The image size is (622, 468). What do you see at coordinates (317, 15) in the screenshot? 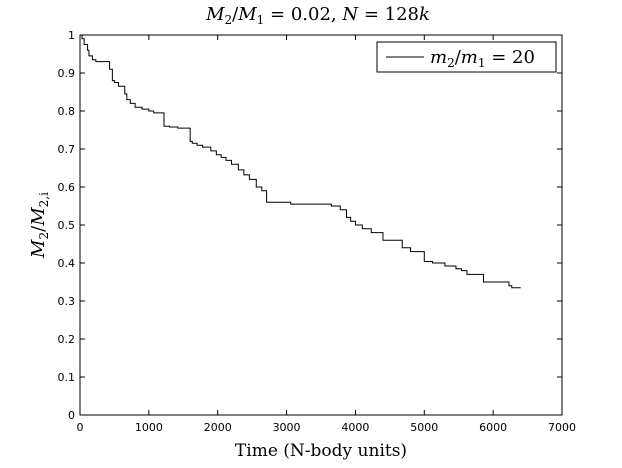
I see `chart-title: M2/M1 = 0.02, N = 128k` at bounding box center [317, 15].